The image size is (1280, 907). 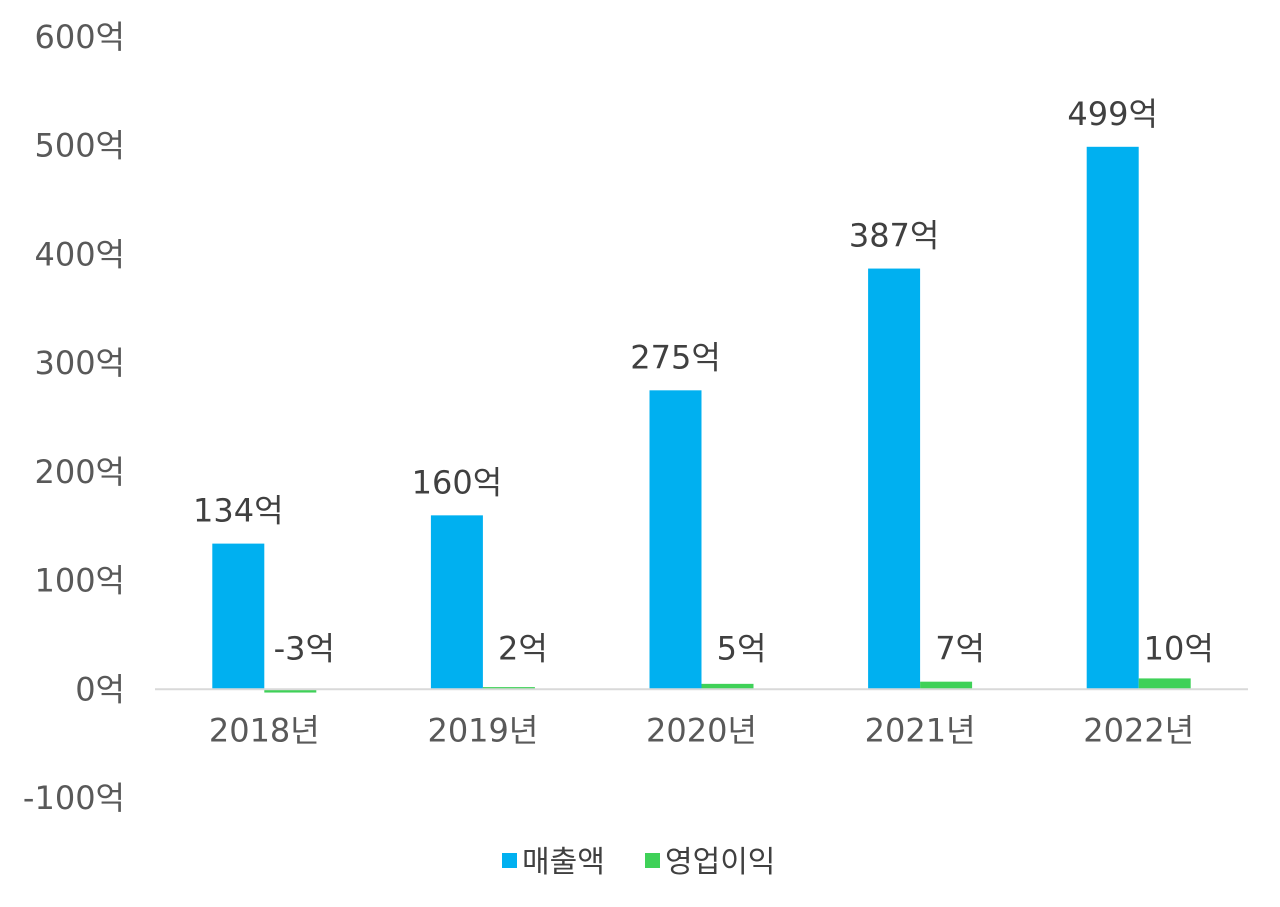 What do you see at coordinates (720, 862) in the screenshot?
I see `legend-label-operating-profit: 영업이익` at bounding box center [720, 862].